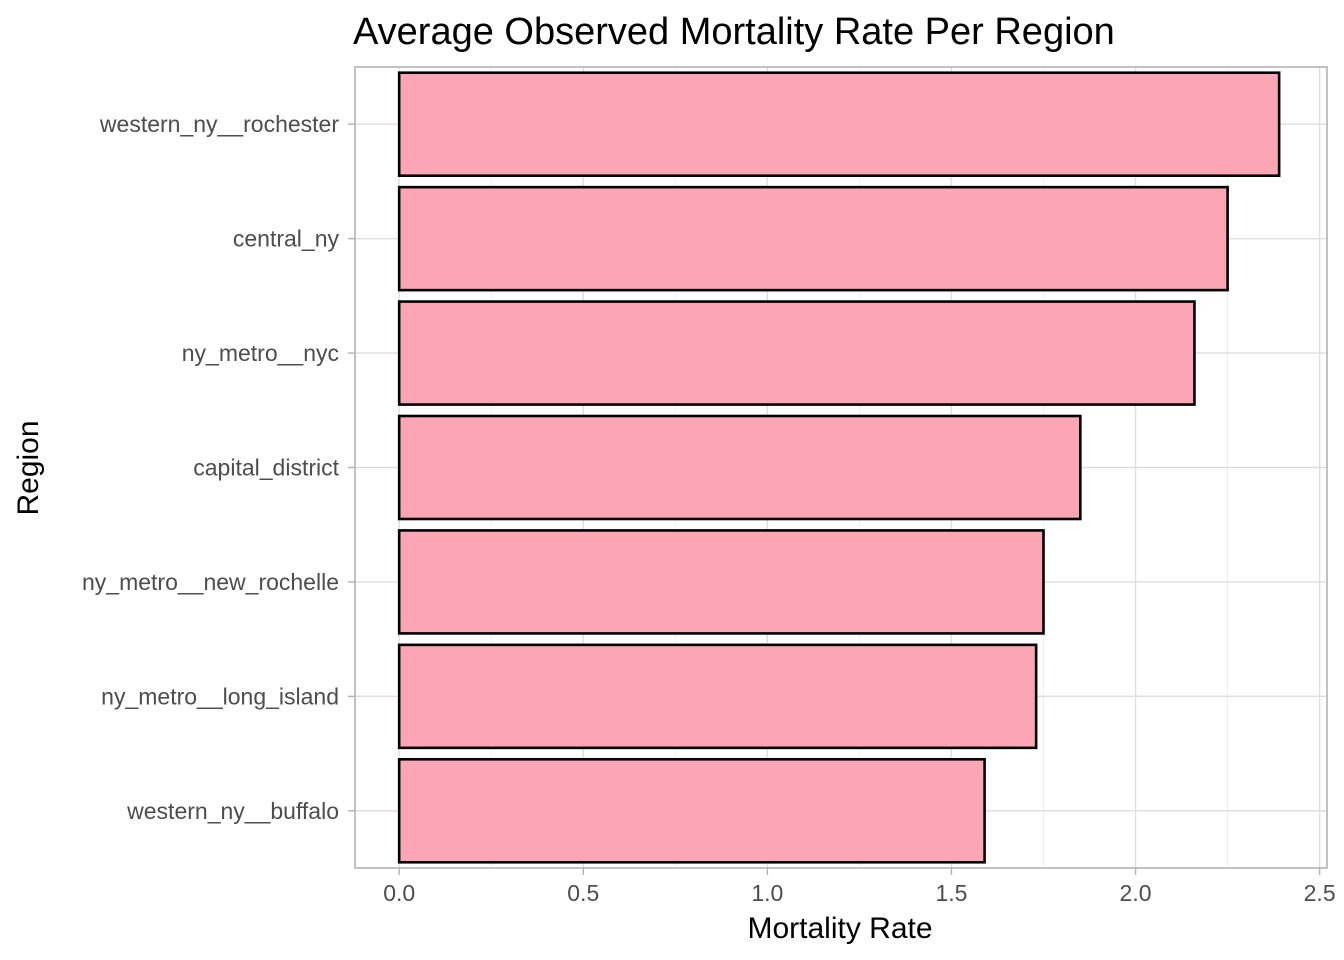  I want to click on x-axis-tick-labels: 0.0 0.5 1.0 1.5 2.0 2.5, so click(859, 893).